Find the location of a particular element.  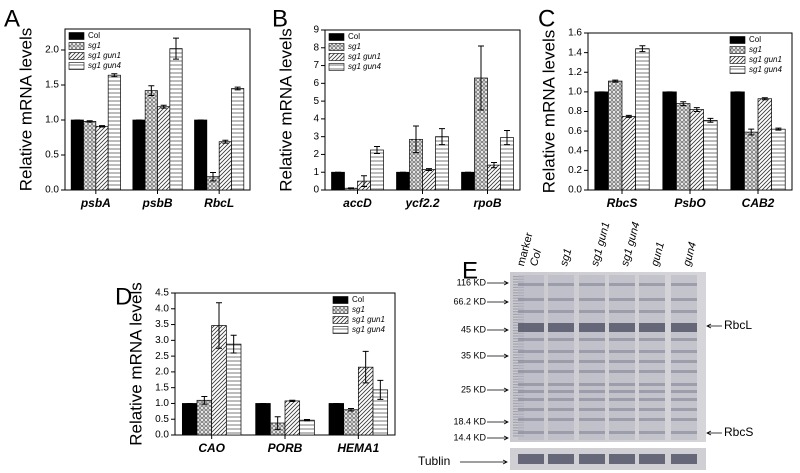

x-tick-label: psbB is located at coordinates (157, 203).